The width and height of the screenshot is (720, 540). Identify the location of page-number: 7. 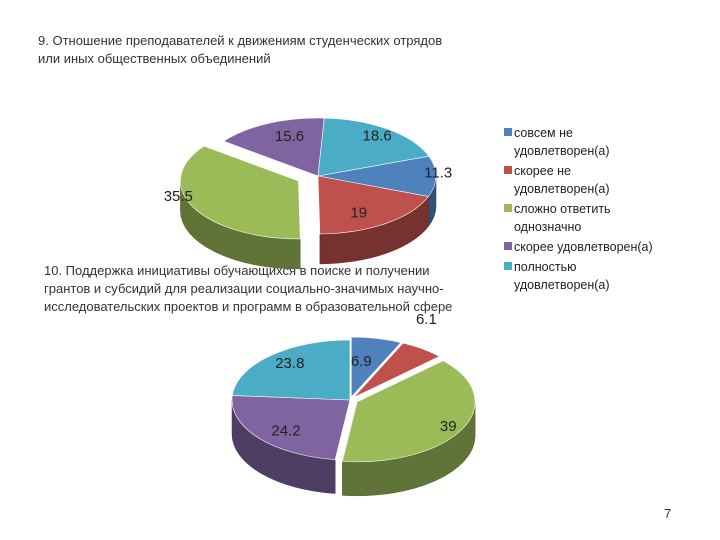
(668, 513).